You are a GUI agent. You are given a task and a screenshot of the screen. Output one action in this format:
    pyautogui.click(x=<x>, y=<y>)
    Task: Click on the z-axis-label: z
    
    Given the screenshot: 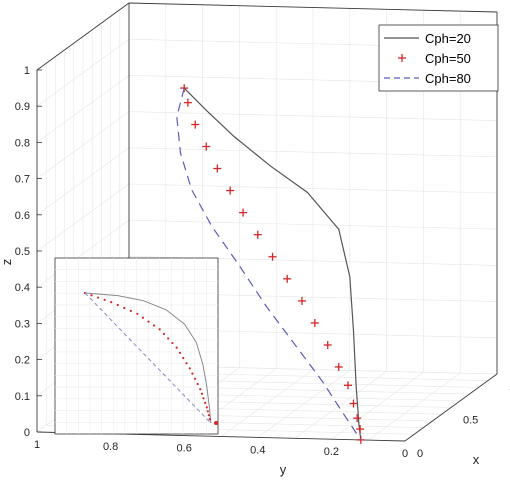 What is the action you would take?
    pyautogui.click(x=7, y=262)
    